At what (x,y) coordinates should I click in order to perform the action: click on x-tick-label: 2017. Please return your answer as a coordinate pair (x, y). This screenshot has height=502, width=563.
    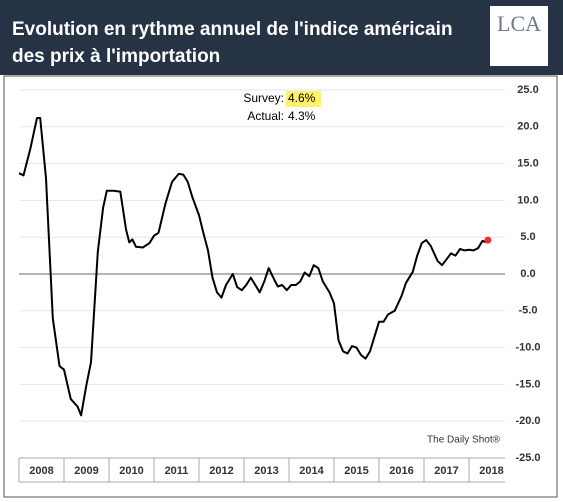
    Looking at the image, I should click on (446, 471).